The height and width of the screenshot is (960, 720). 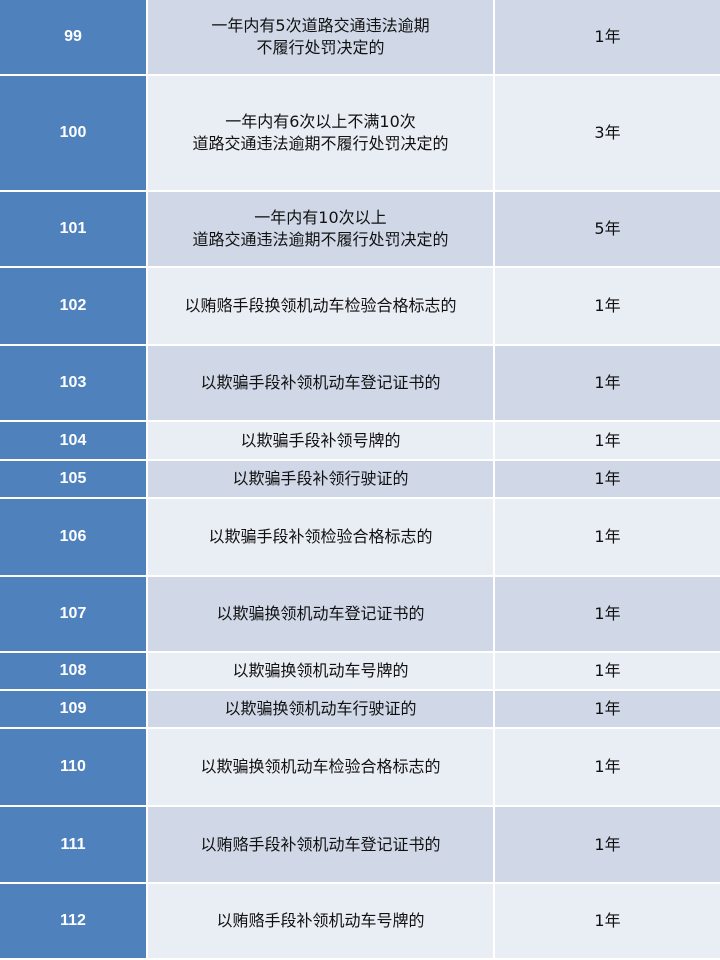 What do you see at coordinates (74, 229) in the screenshot?
I see `row-number: 101` at bounding box center [74, 229].